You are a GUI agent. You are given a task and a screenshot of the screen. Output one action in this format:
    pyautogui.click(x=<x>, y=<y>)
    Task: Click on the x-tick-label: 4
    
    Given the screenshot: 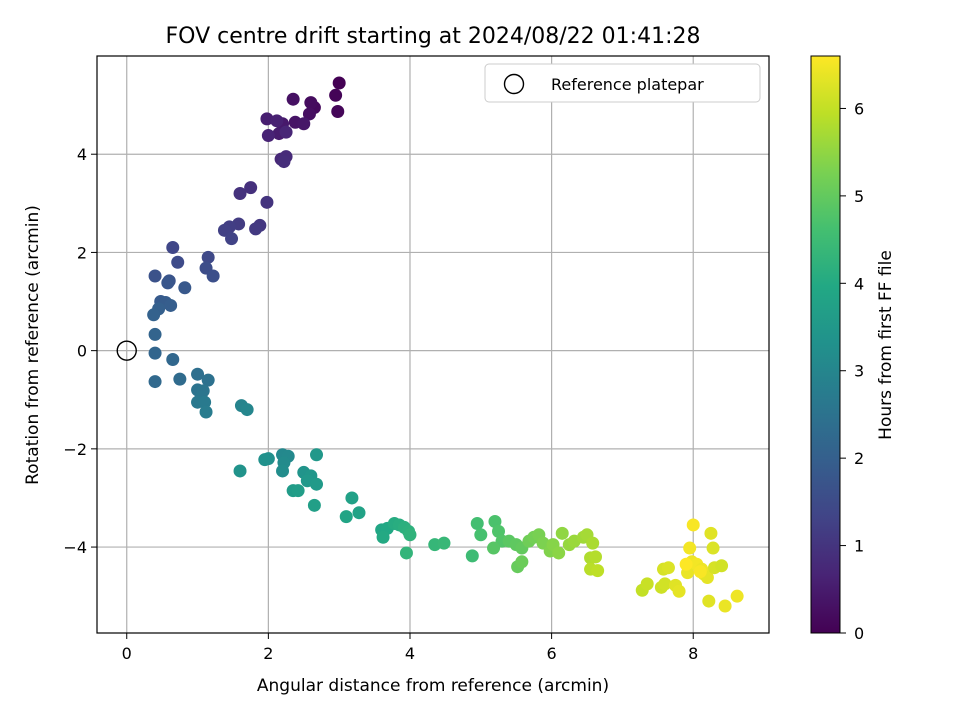 What is the action you would take?
    pyautogui.click(x=410, y=653)
    